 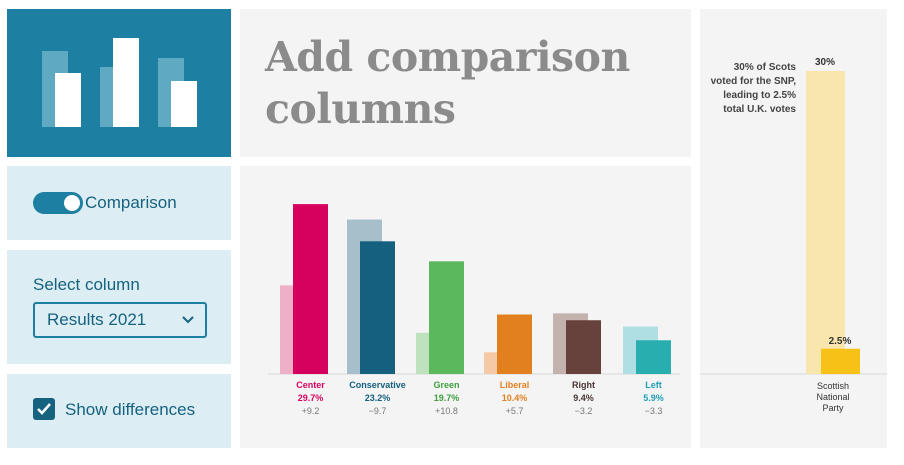 I want to click on comparison-toggle-panel: Comparison, so click(x=119, y=203).